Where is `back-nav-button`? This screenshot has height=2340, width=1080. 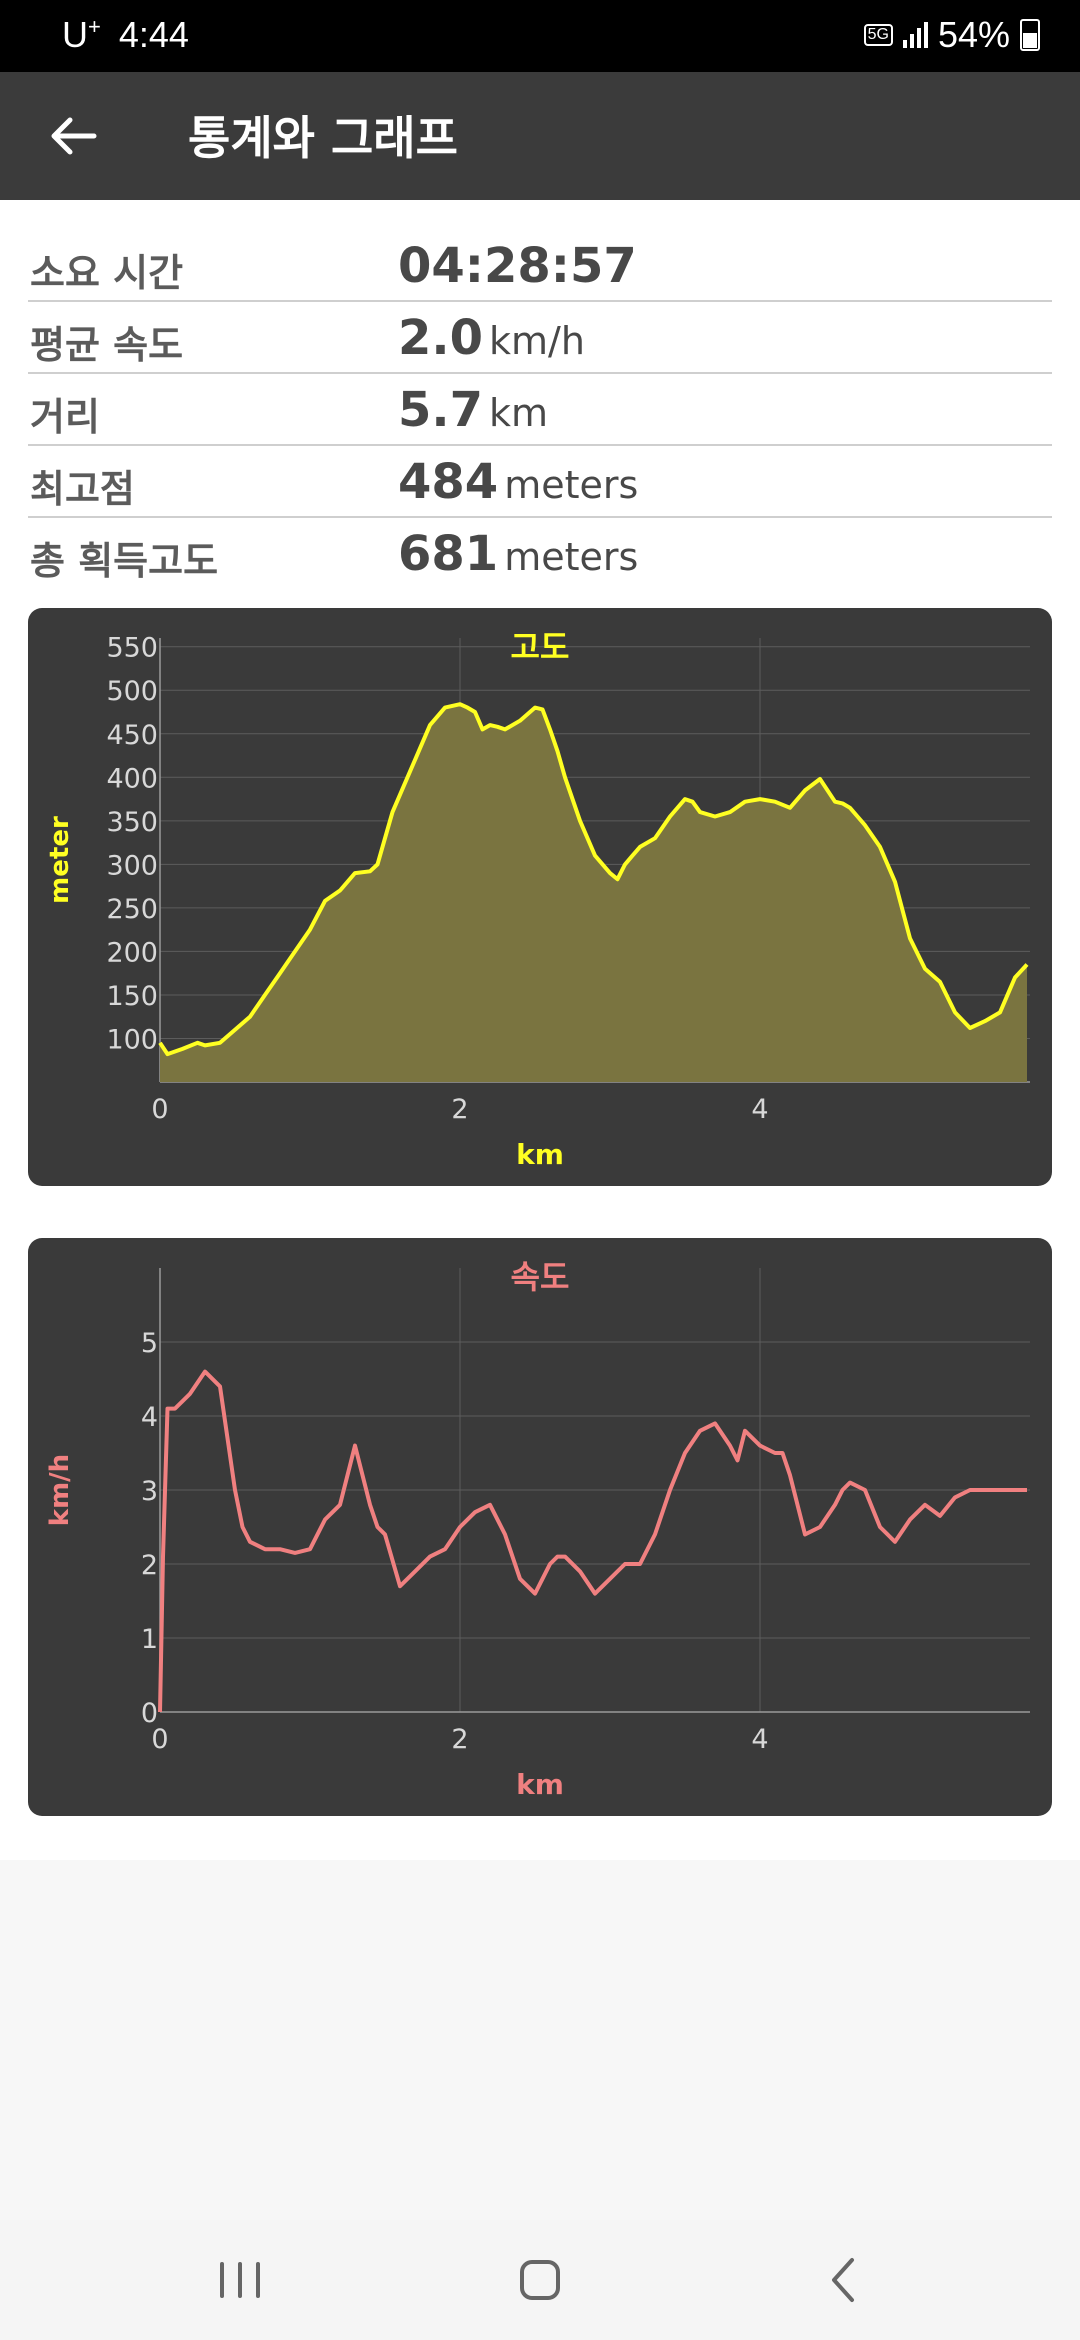 back-nav-button is located at coordinates (846, 2280).